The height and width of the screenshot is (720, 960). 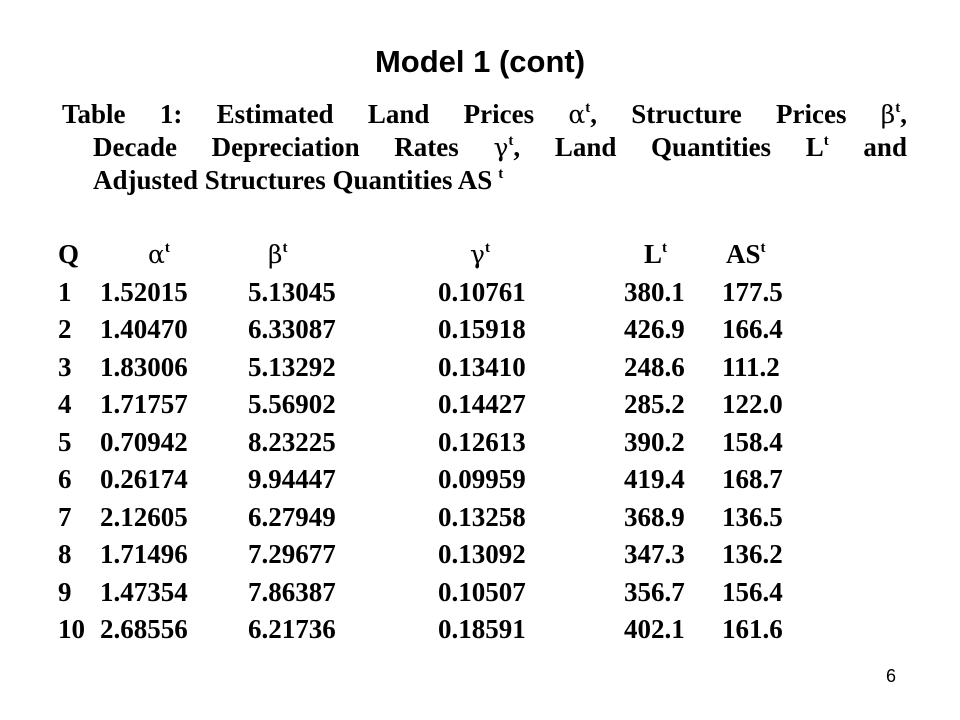 I want to click on table-cell: 168.7, so click(x=752, y=479).